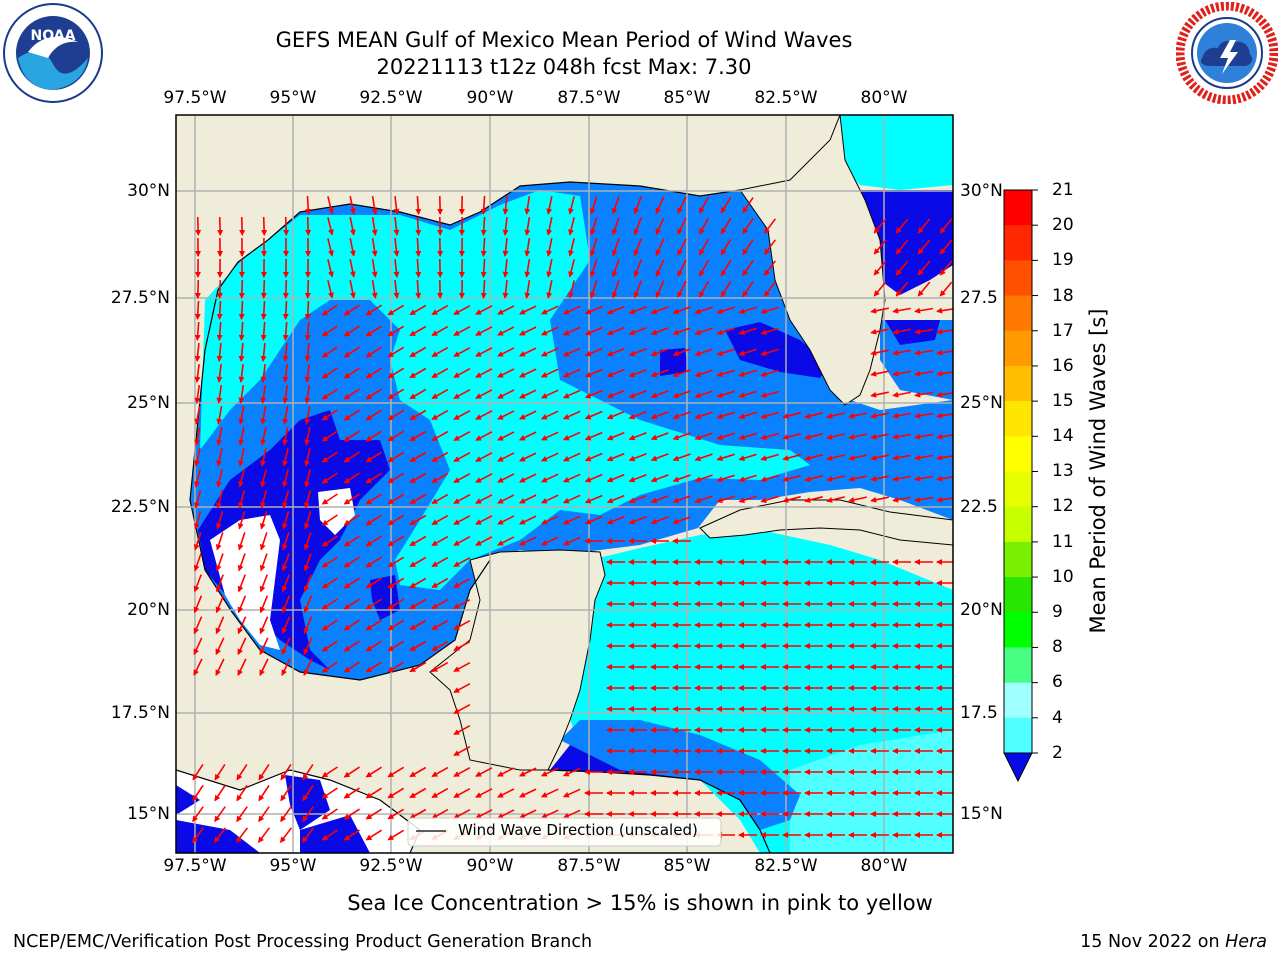  I want to click on lat-label-left: 30°N, so click(148, 191).